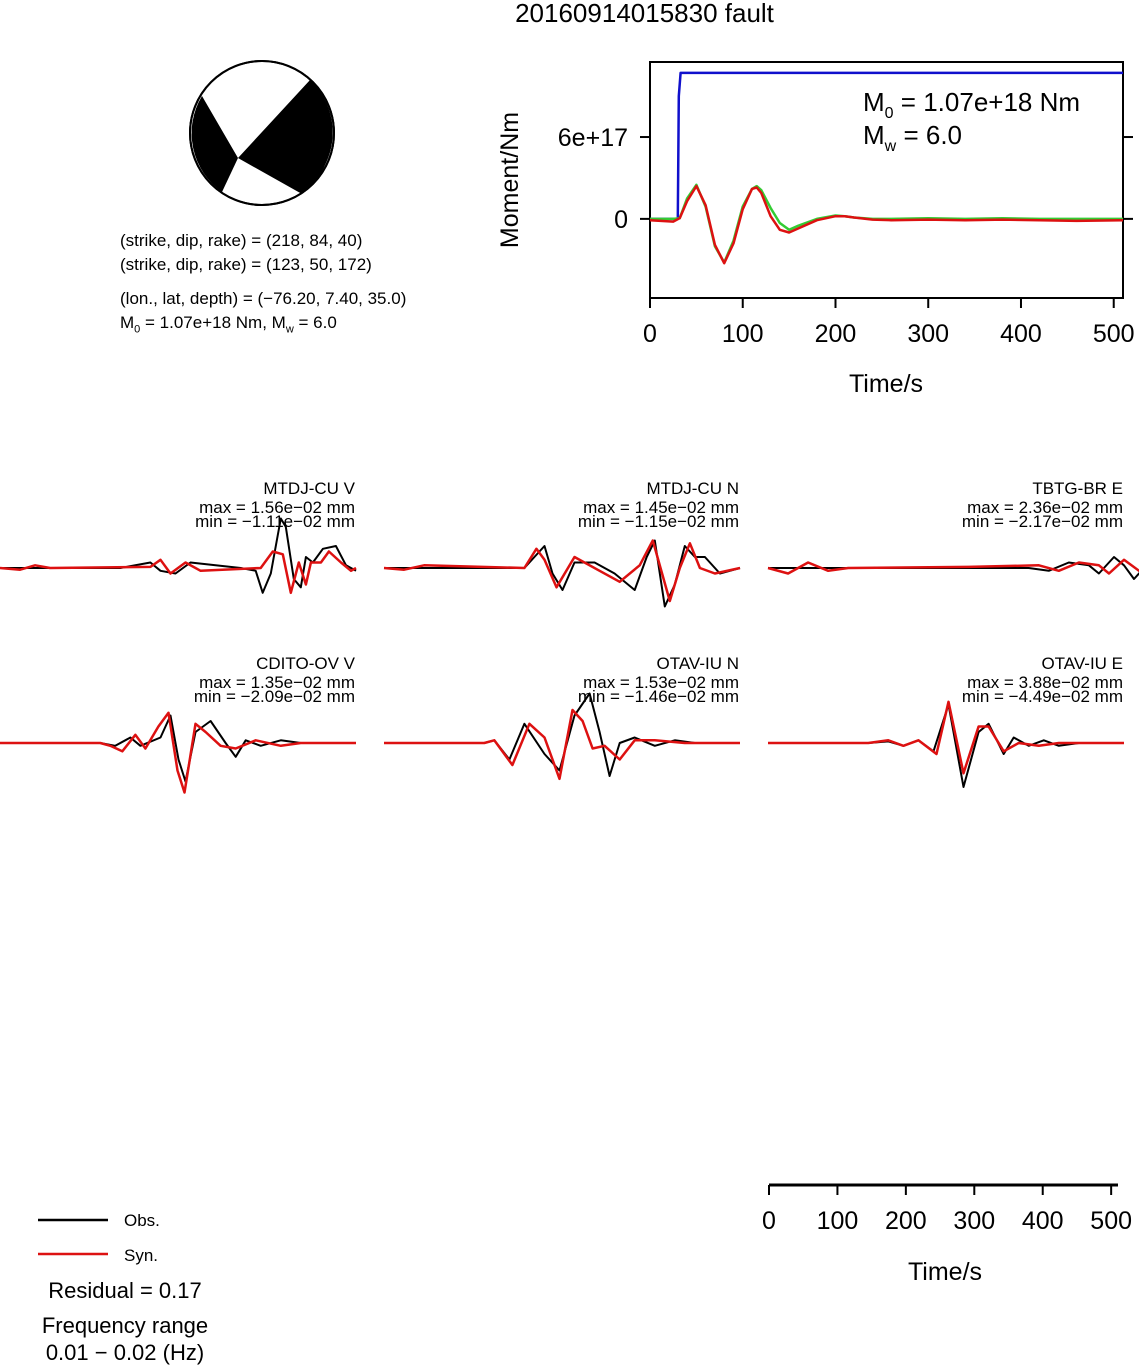  I want to click on mw-value: = 6.0, so click(315, 322).